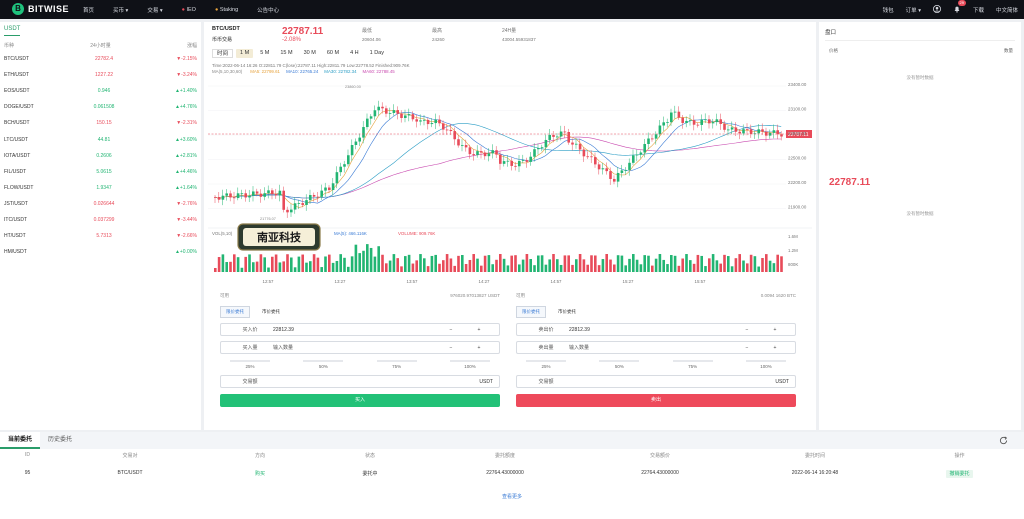 This screenshot has width=1024, height=519. What do you see at coordinates (793, 264) in the screenshot?
I see `vol-tick-label: 800K` at bounding box center [793, 264].